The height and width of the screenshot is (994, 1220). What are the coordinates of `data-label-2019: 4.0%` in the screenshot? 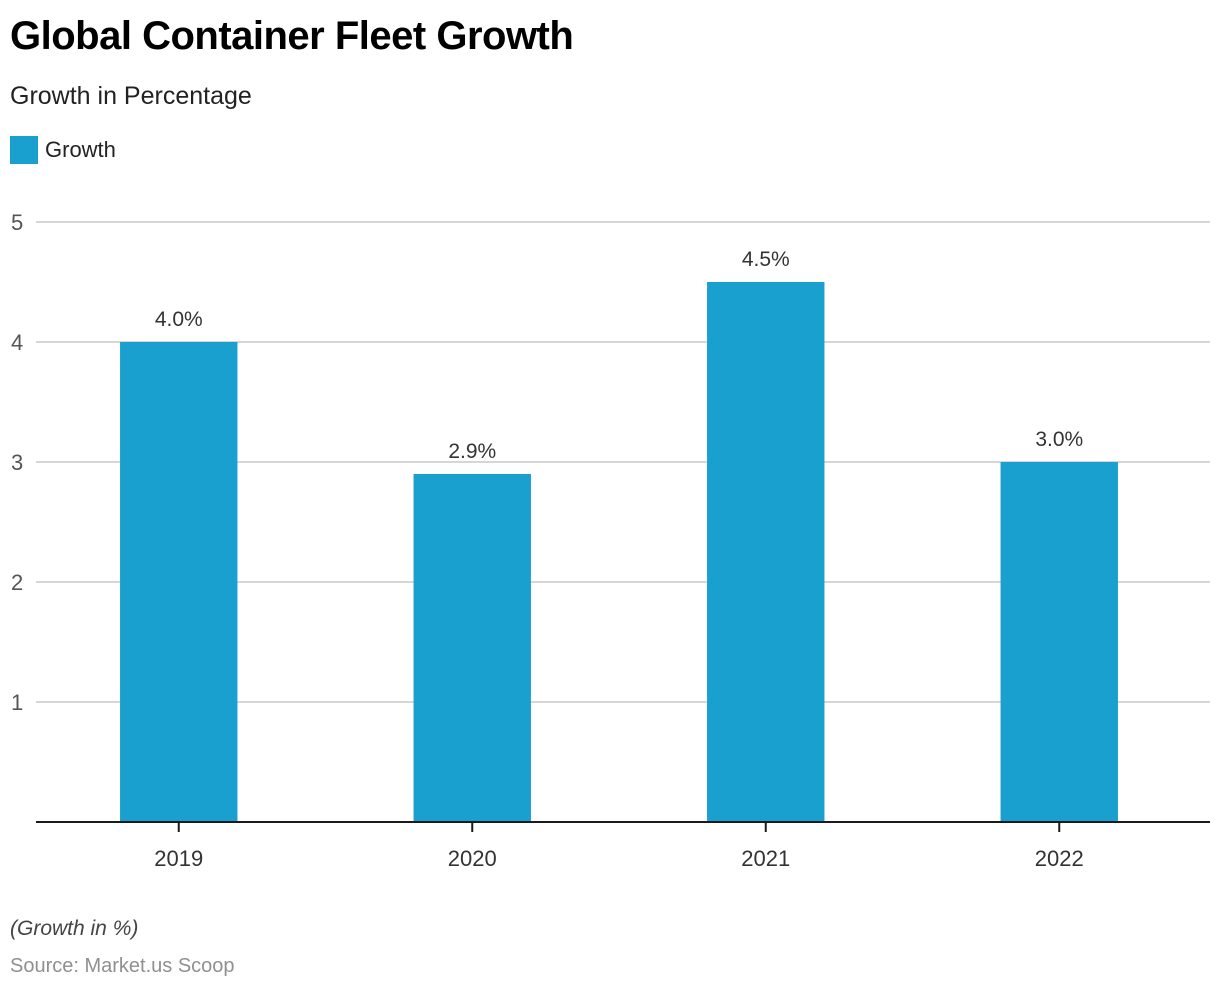 It's located at (179, 319).